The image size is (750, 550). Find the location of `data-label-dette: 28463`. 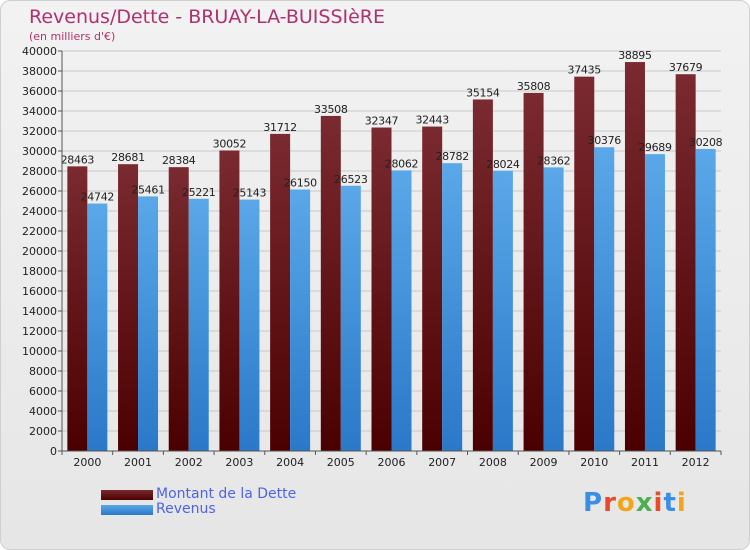

data-label-dette: 28463 is located at coordinates (78, 159).